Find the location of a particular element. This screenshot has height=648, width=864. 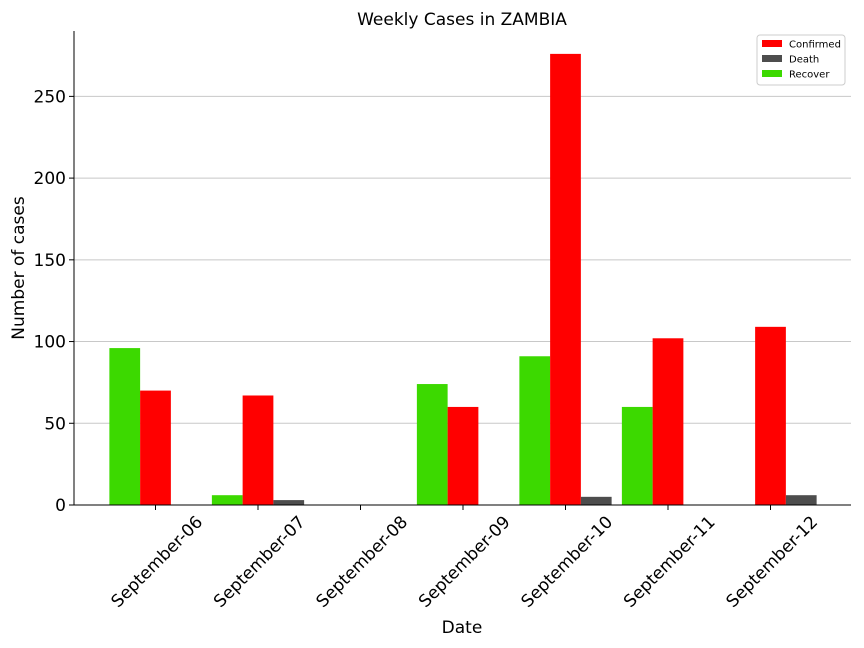

y-tick-label: 150 is located at coordinates (50, 261).